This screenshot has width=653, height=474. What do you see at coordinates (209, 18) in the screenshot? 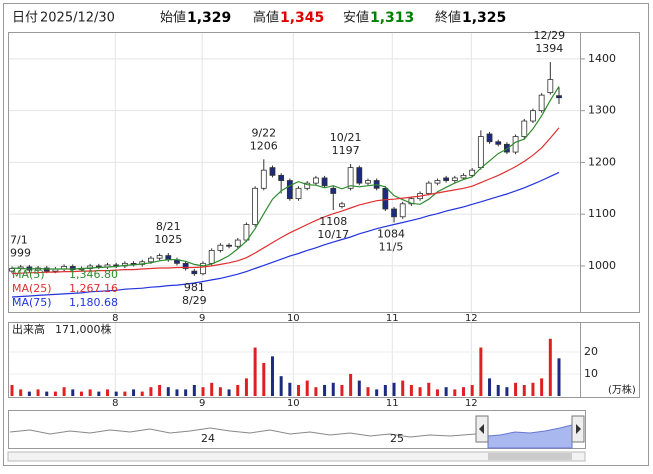
I see `quote-value: 1,329` at bounding box center [209, 18].